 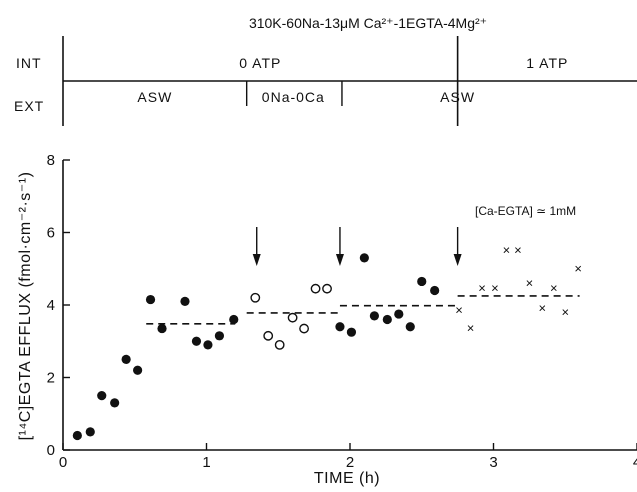 What do you see at coordinates (29, 63) in the screenshot?
I see `int-label: INT` at bounding box center [29, 63].